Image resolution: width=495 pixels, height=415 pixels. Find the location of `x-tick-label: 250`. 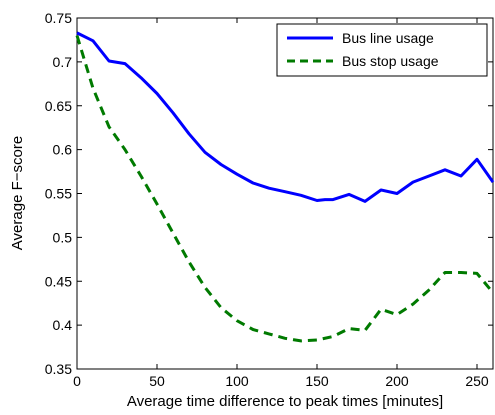

x-tick-label: 250 is located at coordinates (477, 381).